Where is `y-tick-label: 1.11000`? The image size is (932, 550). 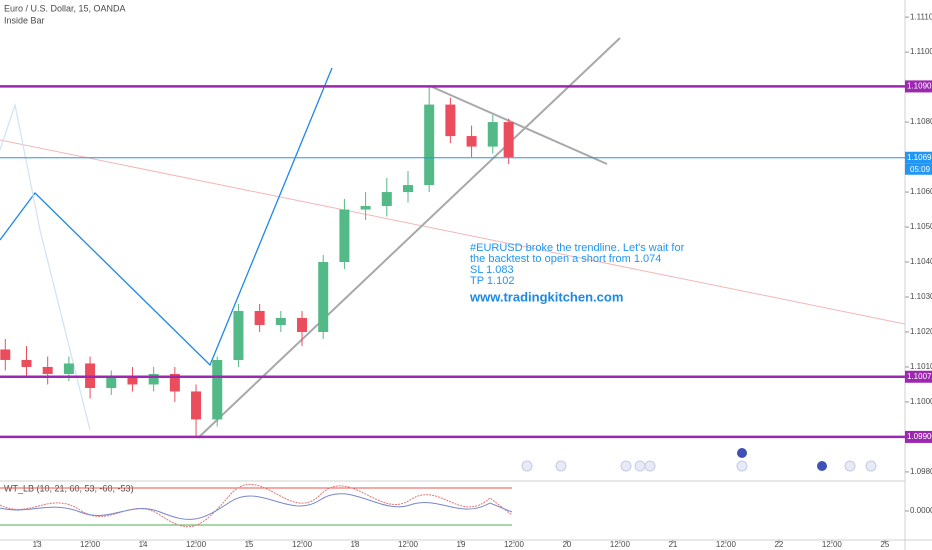
y-tick-label: 1.11000 is located at coordinates (921, 51).